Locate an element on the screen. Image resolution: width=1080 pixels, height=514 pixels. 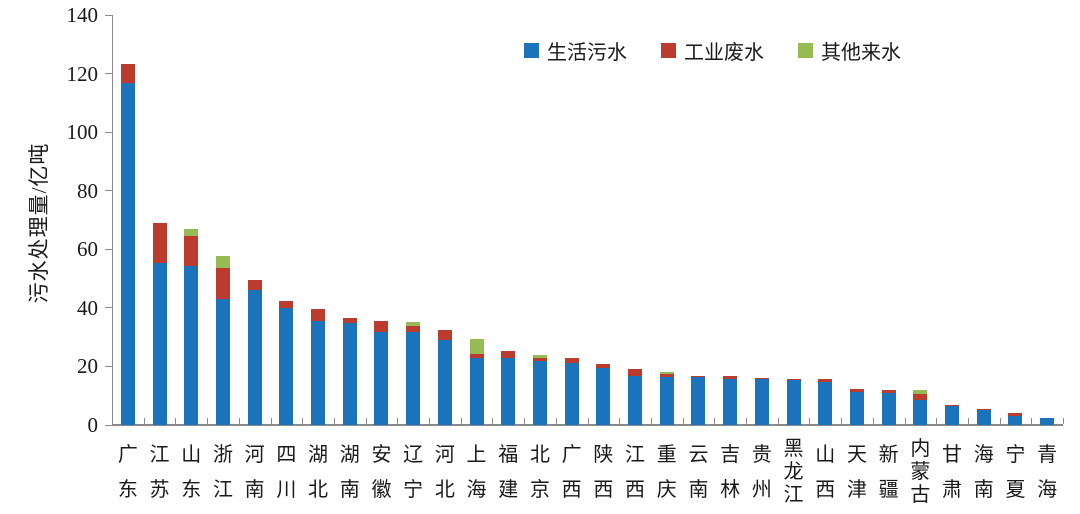
x-category-label: 贵州 is located at coordinates (762, 473).